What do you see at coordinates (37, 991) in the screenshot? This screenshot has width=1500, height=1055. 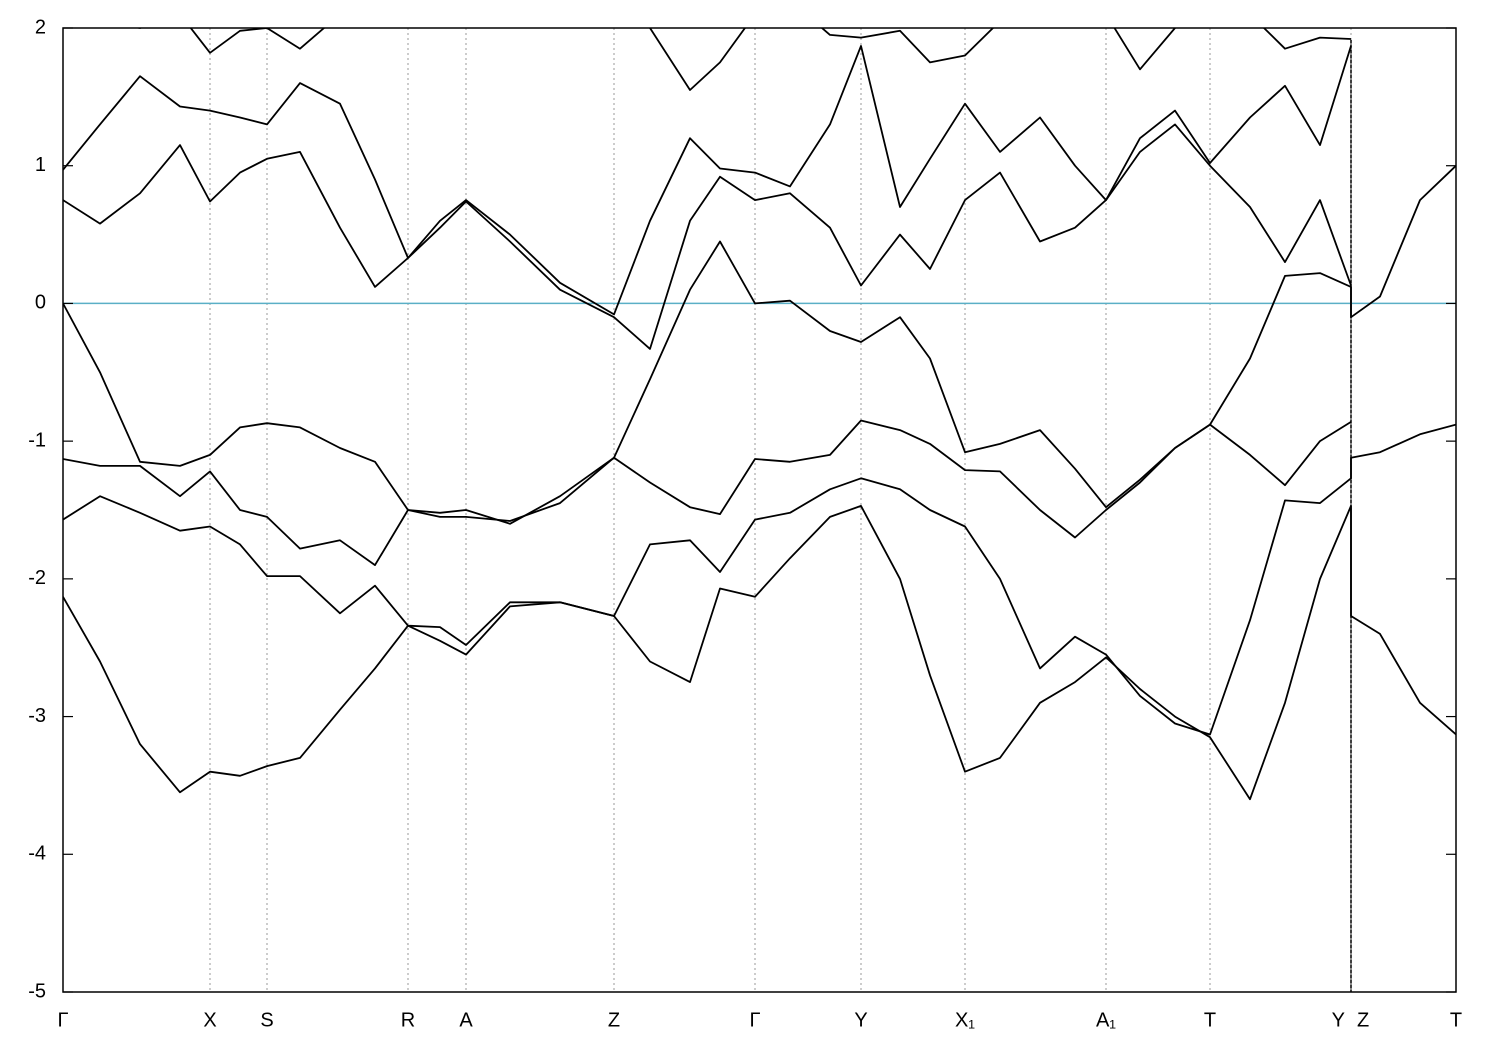 I see `y-tick-label: -5` at bounding box center [37, 991].